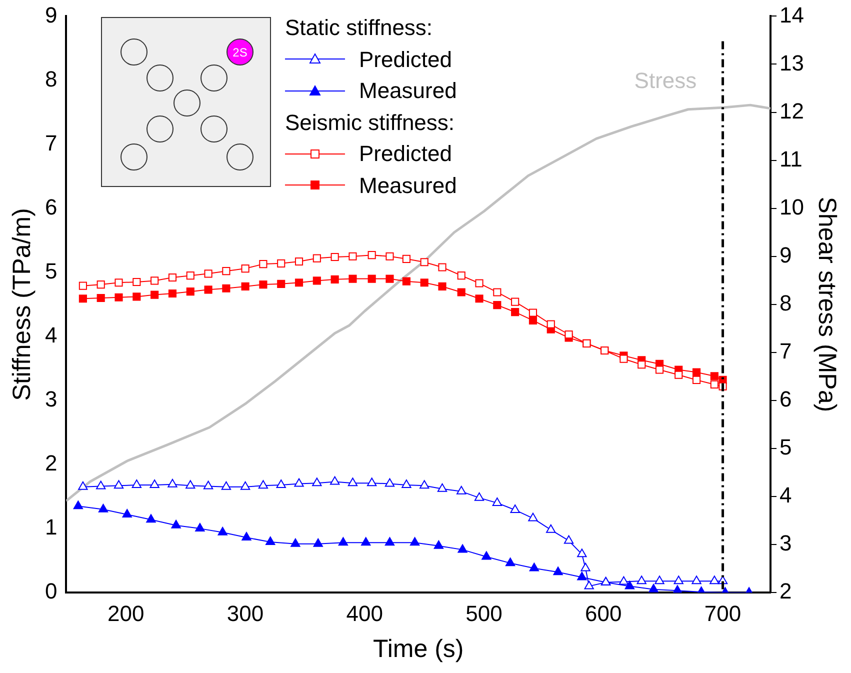 The image size is (851, 673). What do you see at coordinates (603, 613) in the screenshot?
I see `x-tick-label: 600` at bounding box center [603, 613].